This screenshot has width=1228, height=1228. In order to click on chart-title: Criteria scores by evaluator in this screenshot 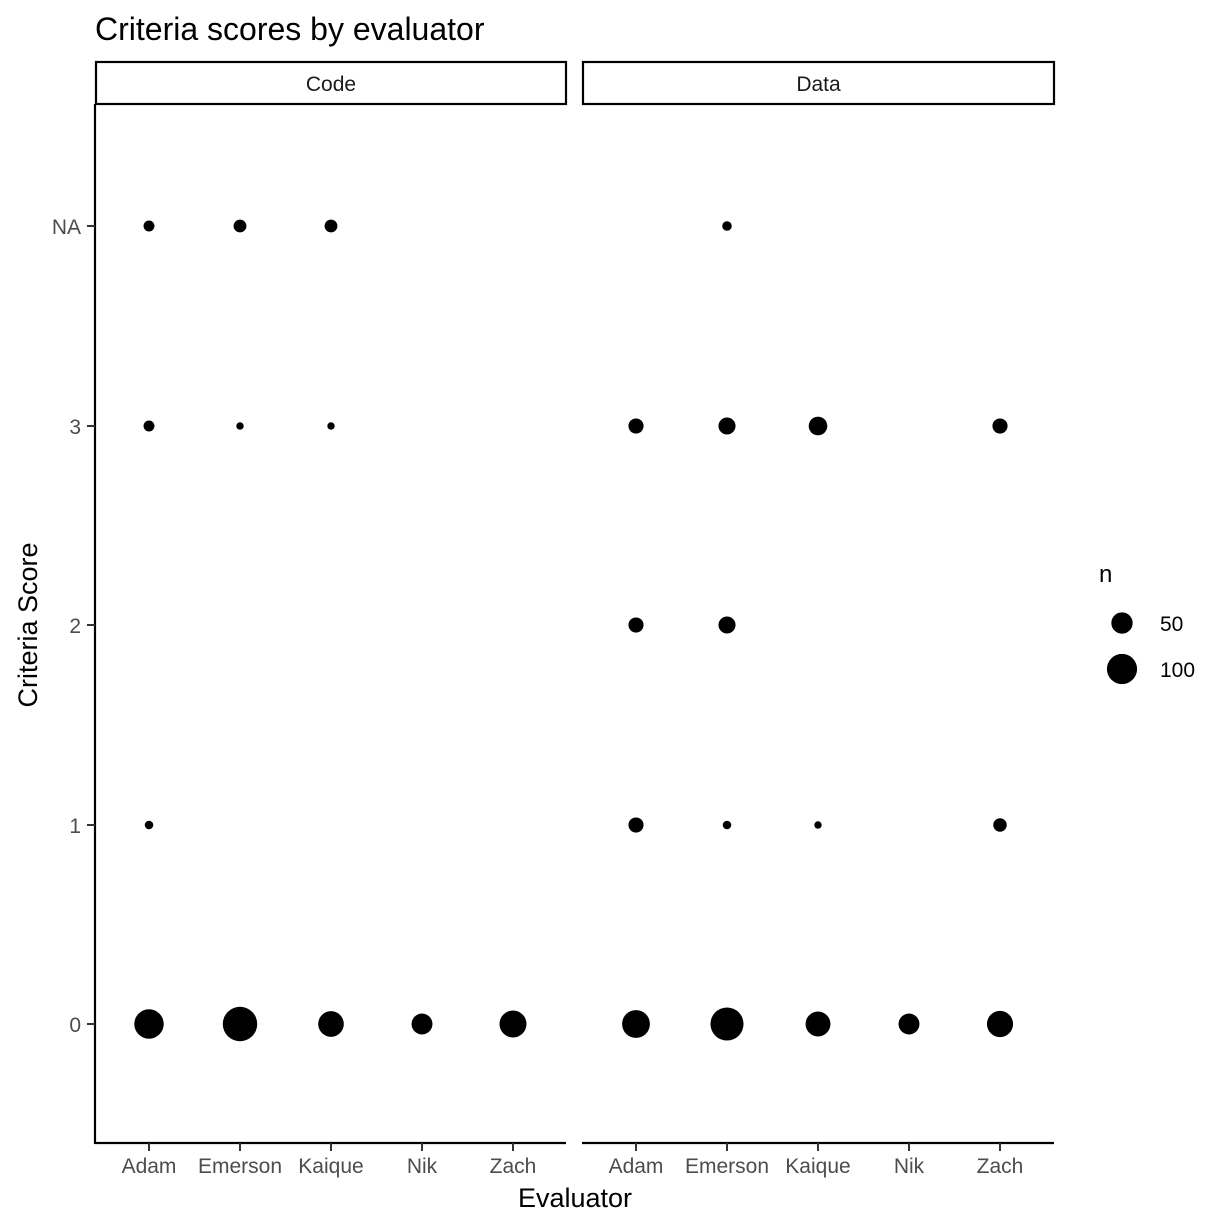, I will do `click(290, 29)`.